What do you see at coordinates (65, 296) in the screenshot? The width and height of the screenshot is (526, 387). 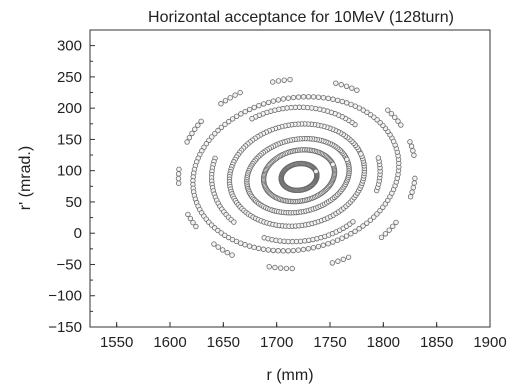 I see `y-tick-label: −100` at bounding box center [65, 296].